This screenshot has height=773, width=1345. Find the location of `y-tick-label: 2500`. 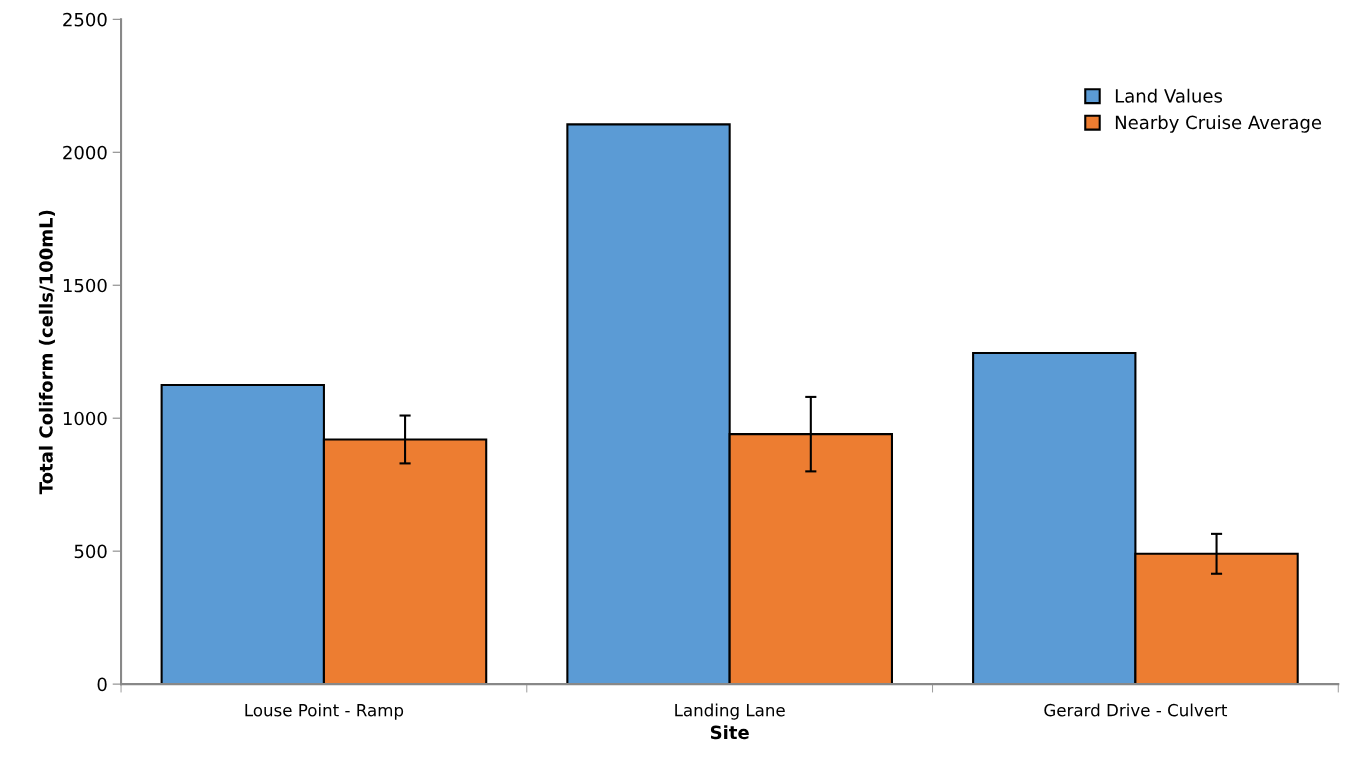

y-tick-label: 2500 is located at coordinates (85, 19).